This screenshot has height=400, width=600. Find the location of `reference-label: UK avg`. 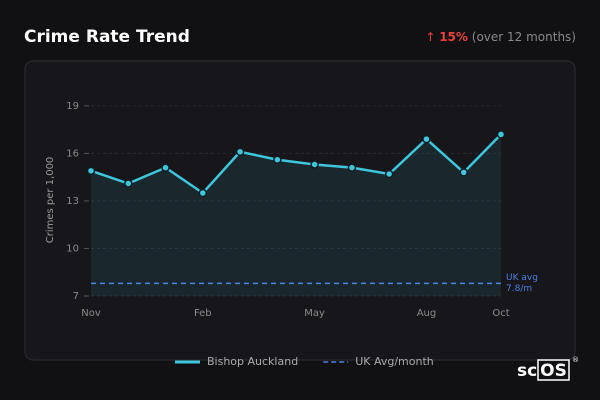

reference-label: UK avg is located at coordinates (522, 278).